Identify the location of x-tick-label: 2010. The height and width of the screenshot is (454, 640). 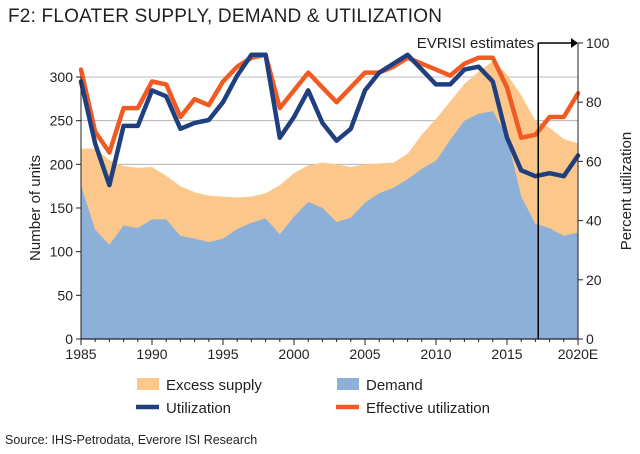
(435, 354).